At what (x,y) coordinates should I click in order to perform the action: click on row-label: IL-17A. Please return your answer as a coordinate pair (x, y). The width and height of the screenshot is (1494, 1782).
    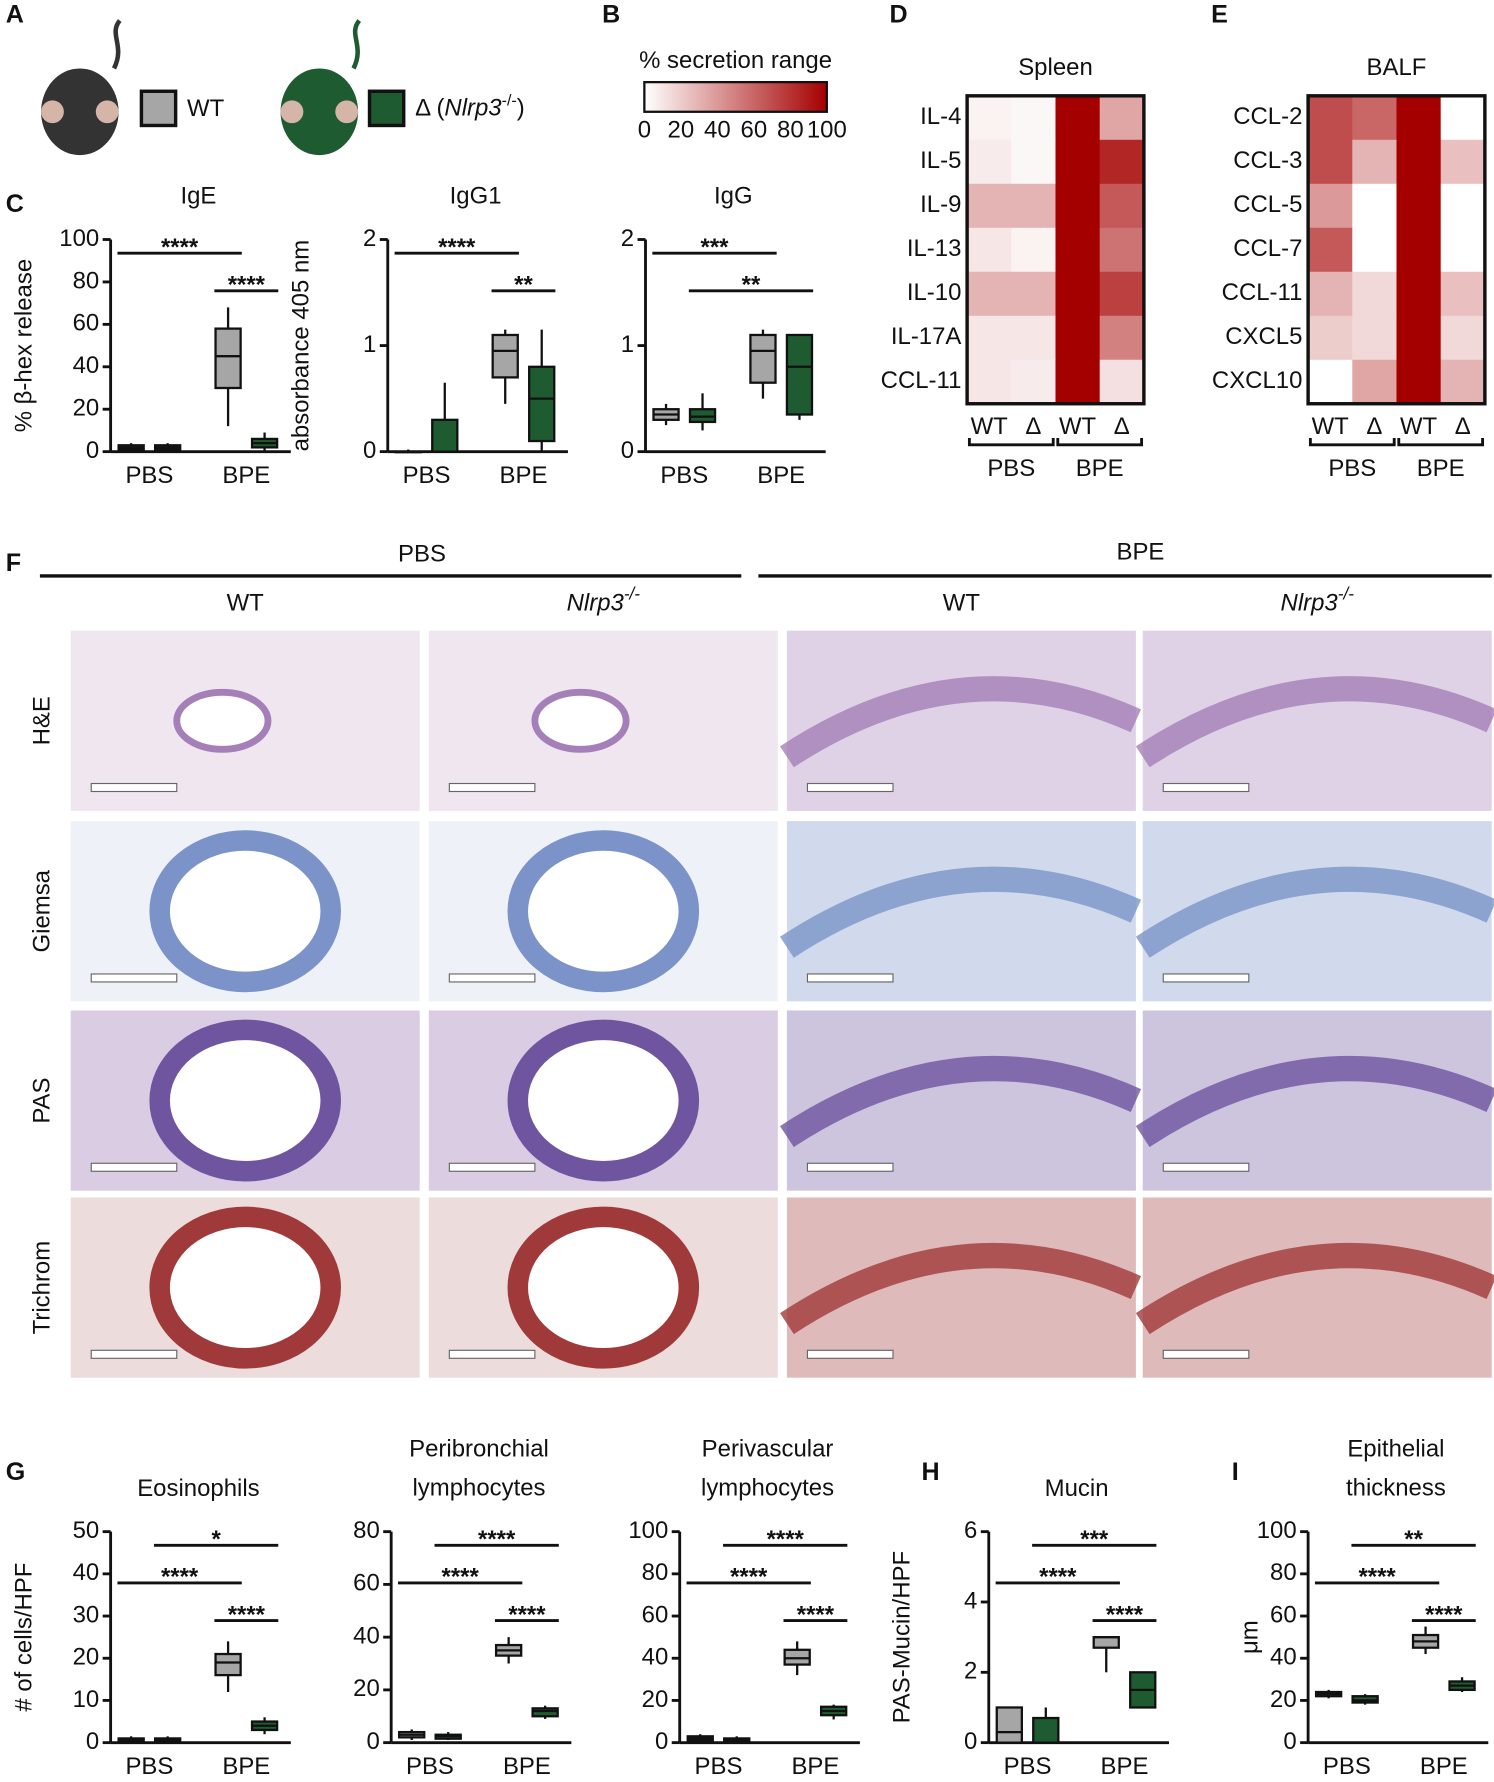
    Looking at the image, I should click on (926, 336).